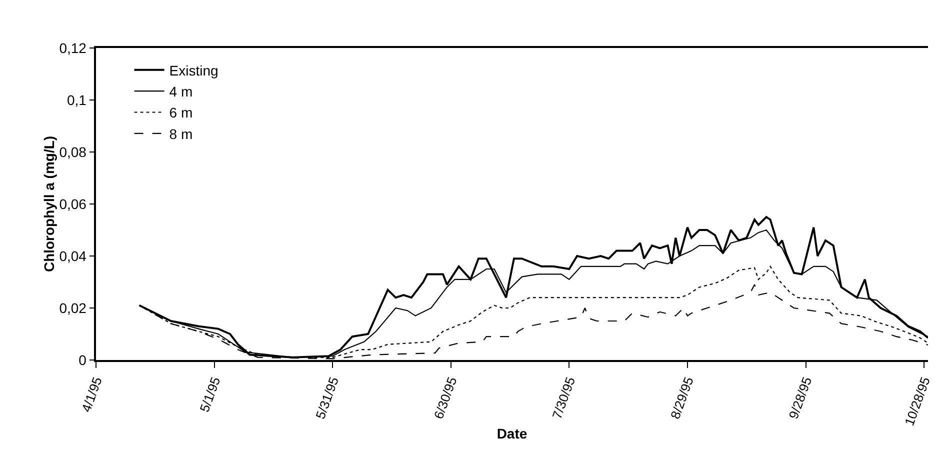 This screenshot has height=474, width=950. Describe the element at coordinates (73, 48) in the screenshot. I see `y-tick-label: 0,12` at that location.